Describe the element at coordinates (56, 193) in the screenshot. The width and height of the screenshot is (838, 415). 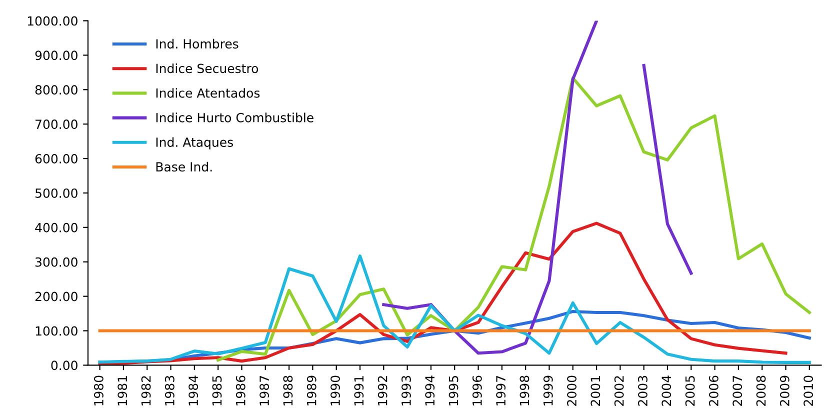
I see `y-tick-label: 500.00` at that location.